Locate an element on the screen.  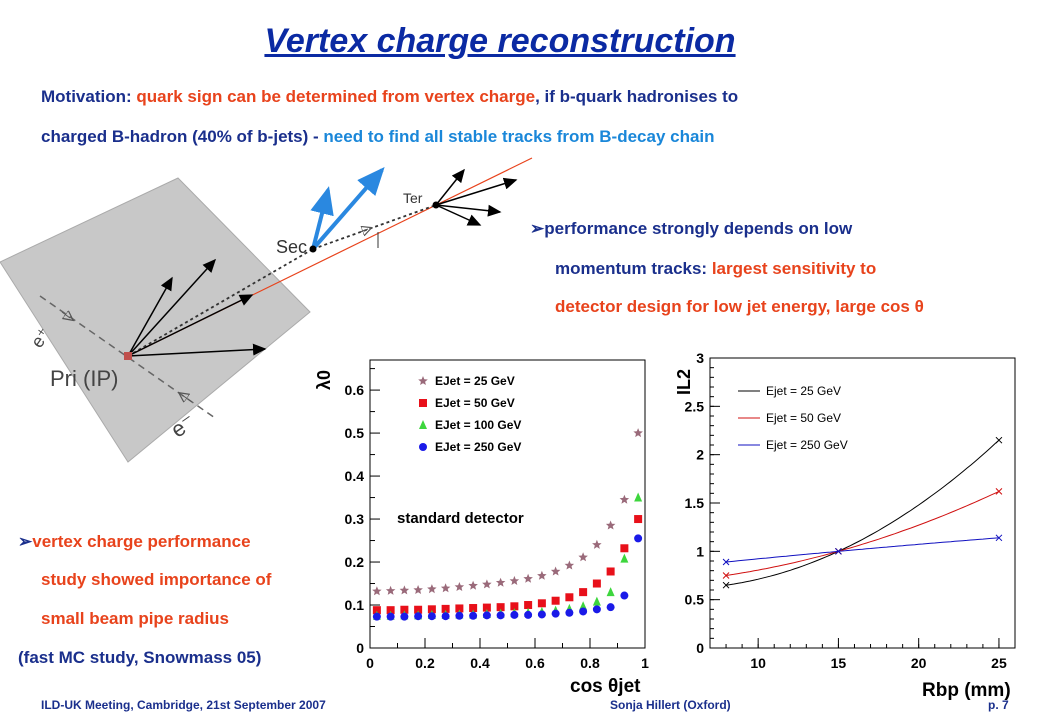
chart2-y-tick-label: 2 is located at coordinates (700, 455).